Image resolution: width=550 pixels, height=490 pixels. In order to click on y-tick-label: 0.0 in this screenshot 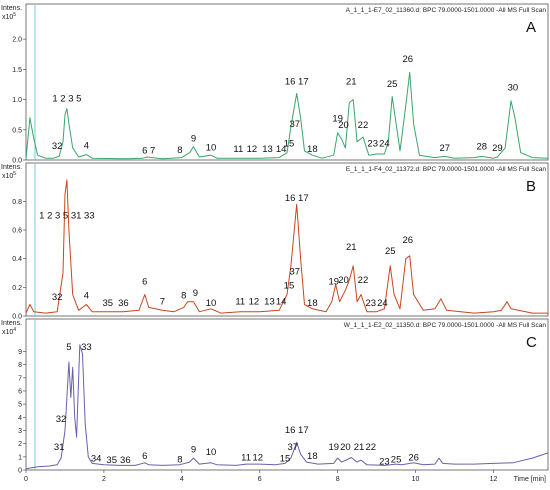, I will do `click(17, 317)`.